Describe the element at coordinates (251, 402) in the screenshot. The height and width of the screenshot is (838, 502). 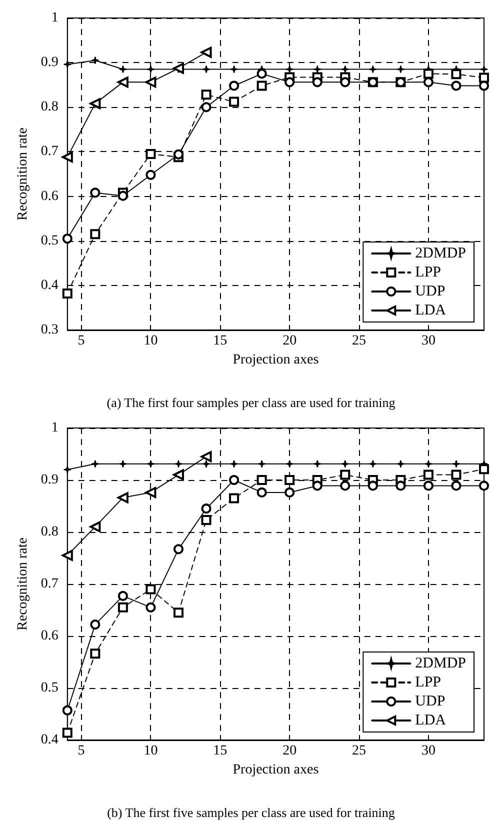
I see `text: (a) The first four samples per class are used for training` at that location.